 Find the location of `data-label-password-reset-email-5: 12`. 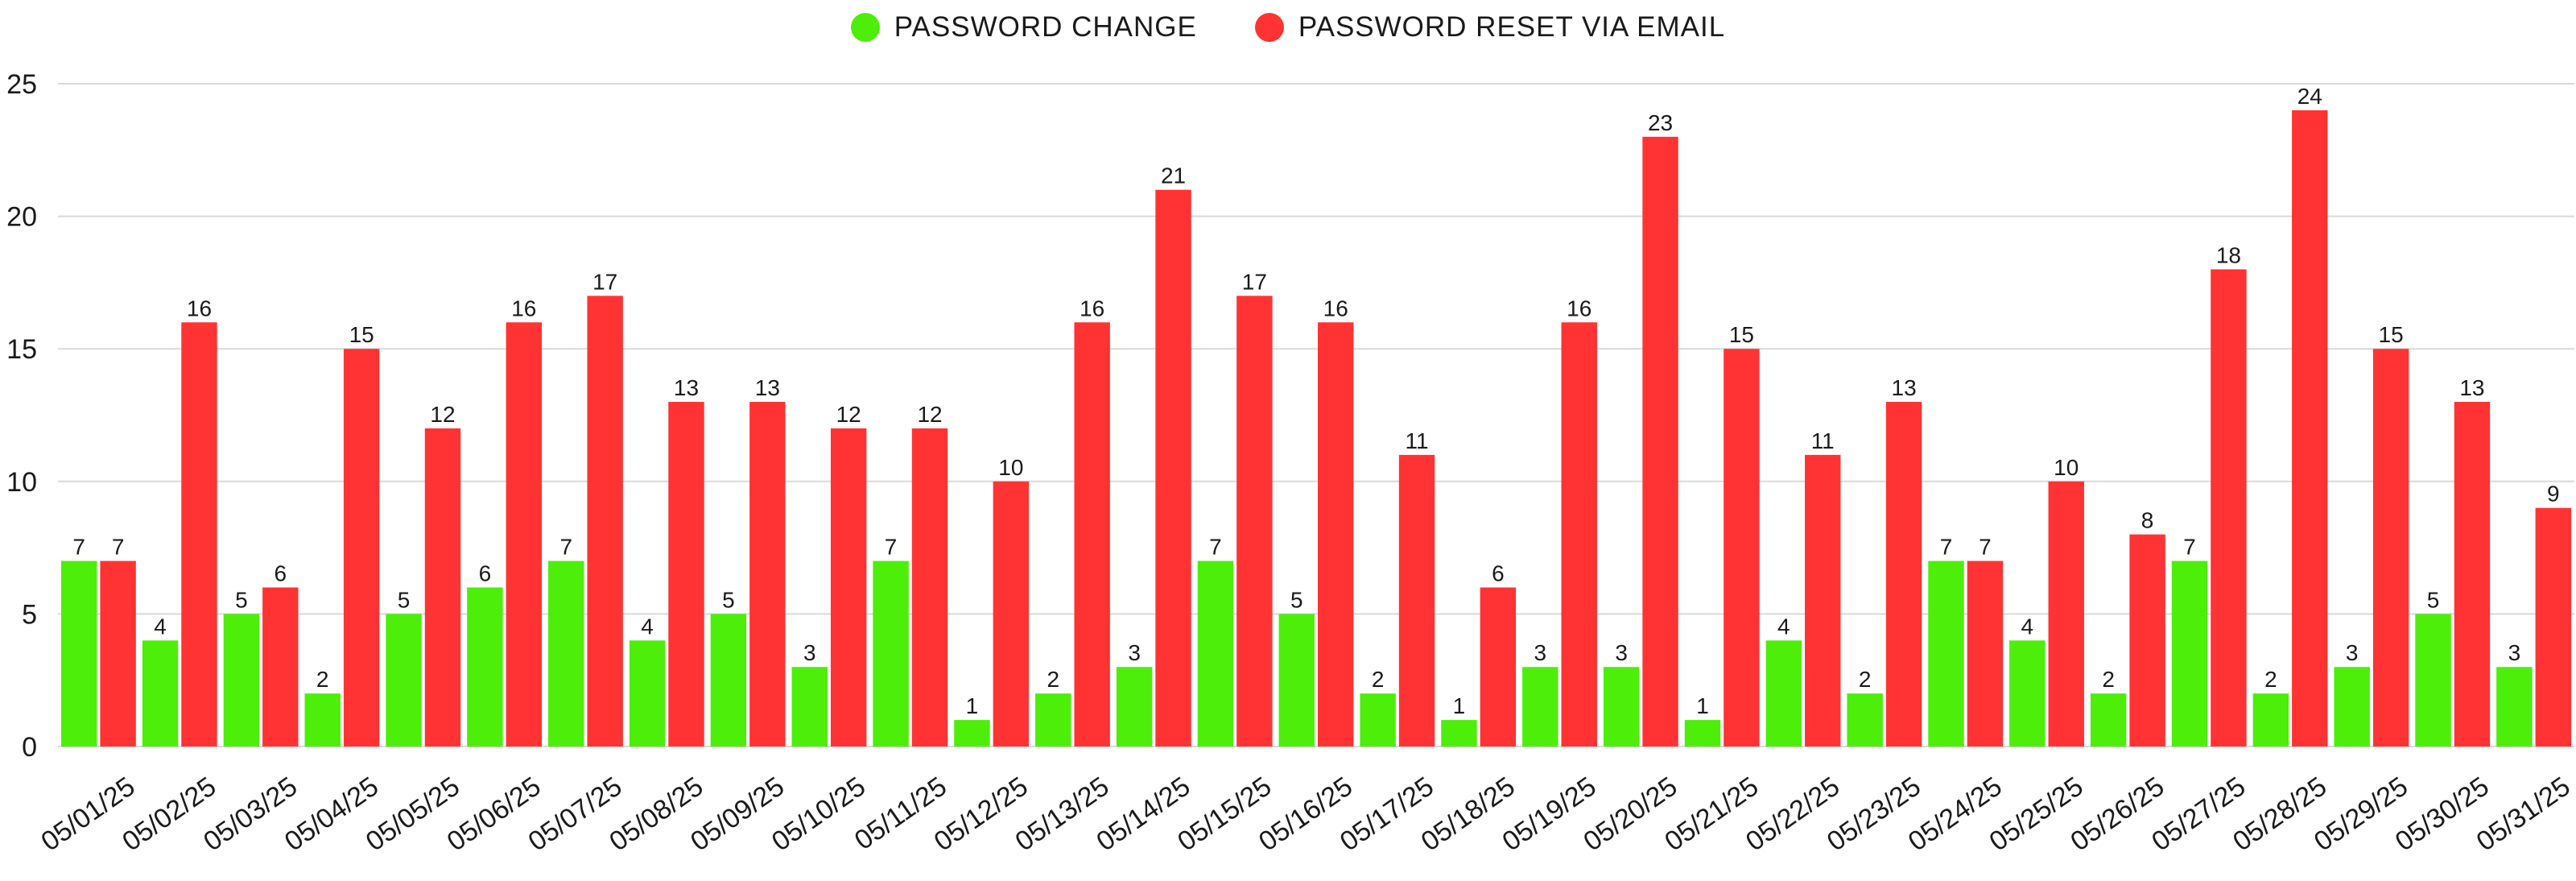

data-label-password-reset-email-5: 12 is located at coordinates (442, 414).